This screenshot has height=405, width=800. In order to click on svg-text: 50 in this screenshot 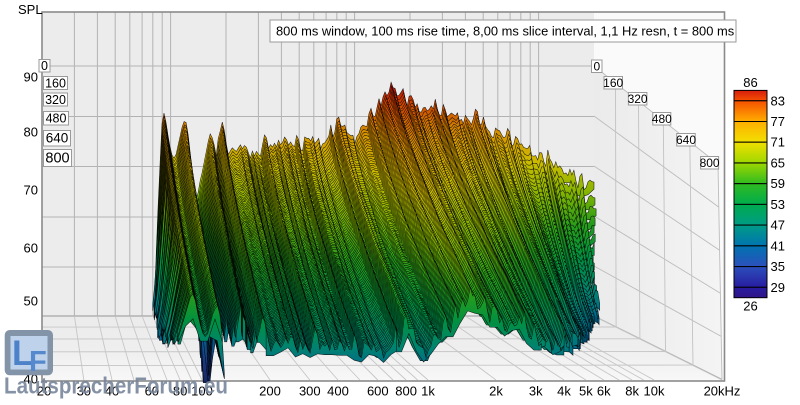, I will do `click(31, 301)`.